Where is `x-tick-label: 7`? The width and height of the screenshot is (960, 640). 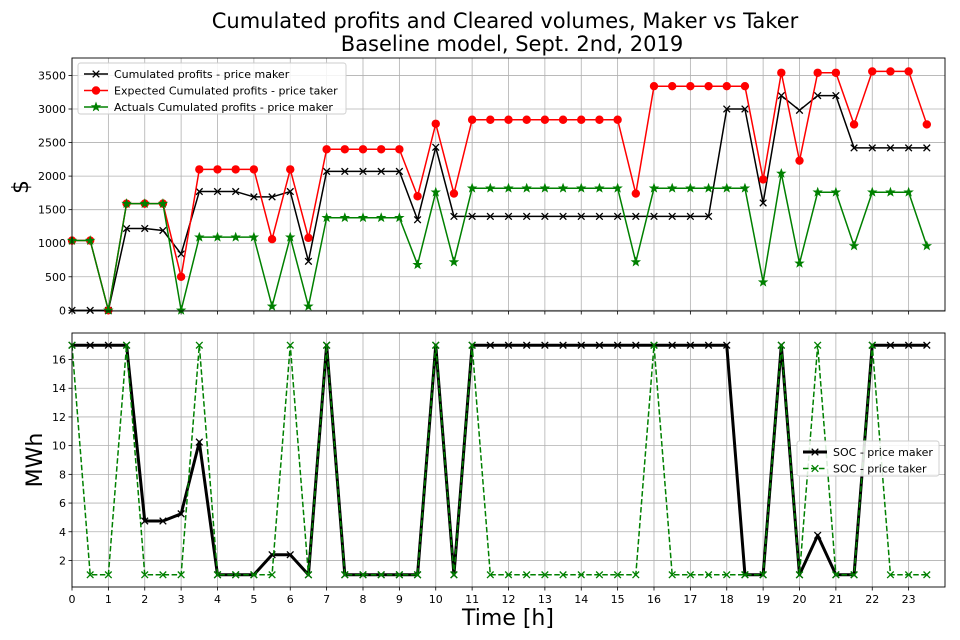
x-tick-label: 7 is located at coordinates (326, 599).